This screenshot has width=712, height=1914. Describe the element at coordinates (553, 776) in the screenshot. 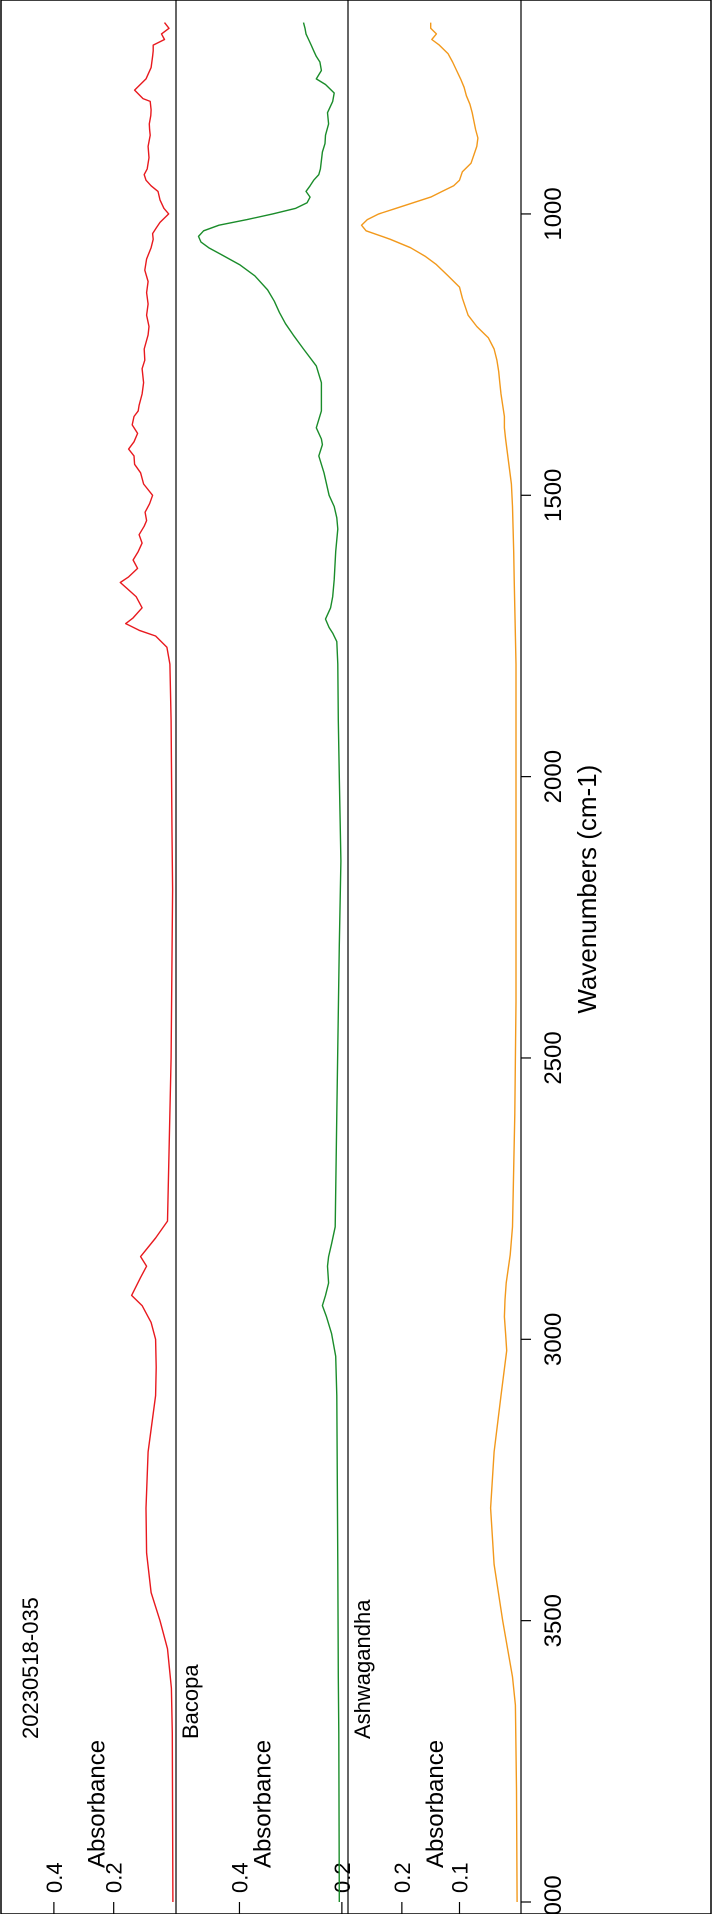

I see `x-tick-label: 2000` at that location.